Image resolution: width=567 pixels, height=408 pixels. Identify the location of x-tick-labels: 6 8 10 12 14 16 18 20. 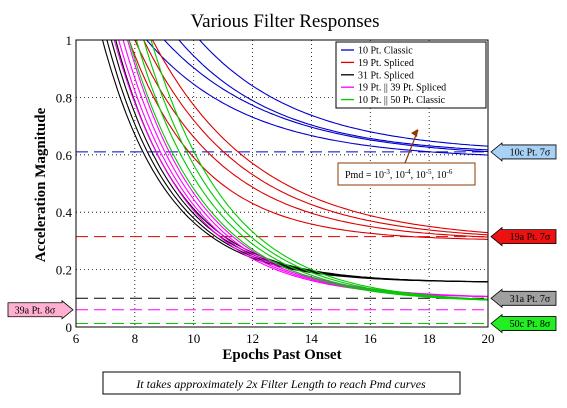
(284, 338).